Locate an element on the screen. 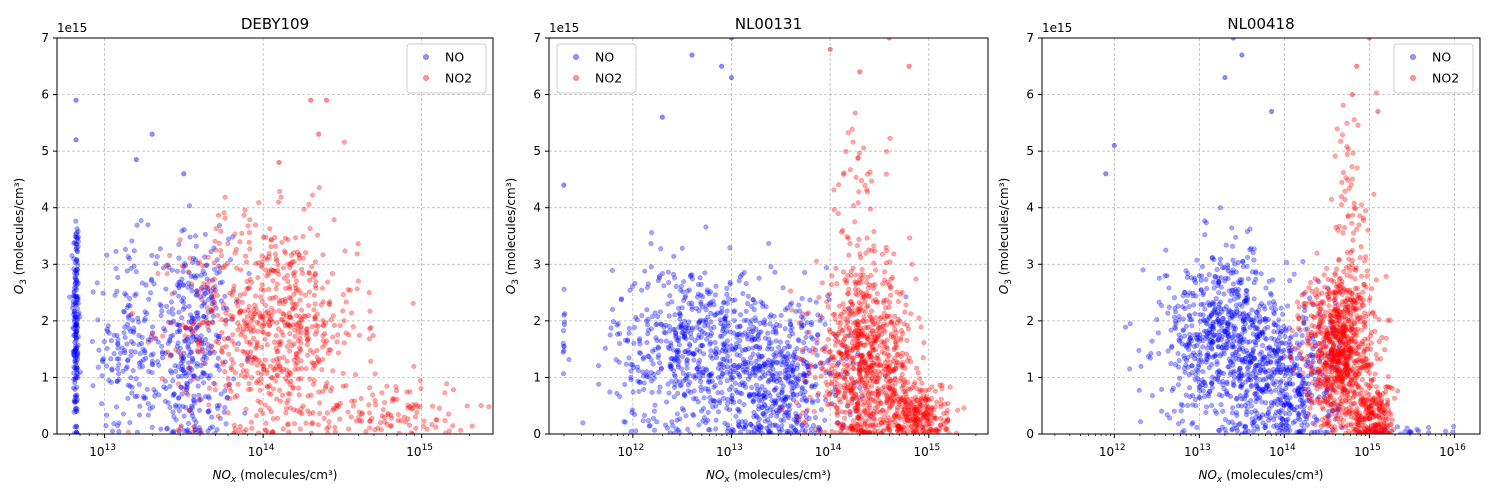 The height and width of the screenshot is (500, 1500). x-tick-label: 1015 is located at coordinates (926, 451).